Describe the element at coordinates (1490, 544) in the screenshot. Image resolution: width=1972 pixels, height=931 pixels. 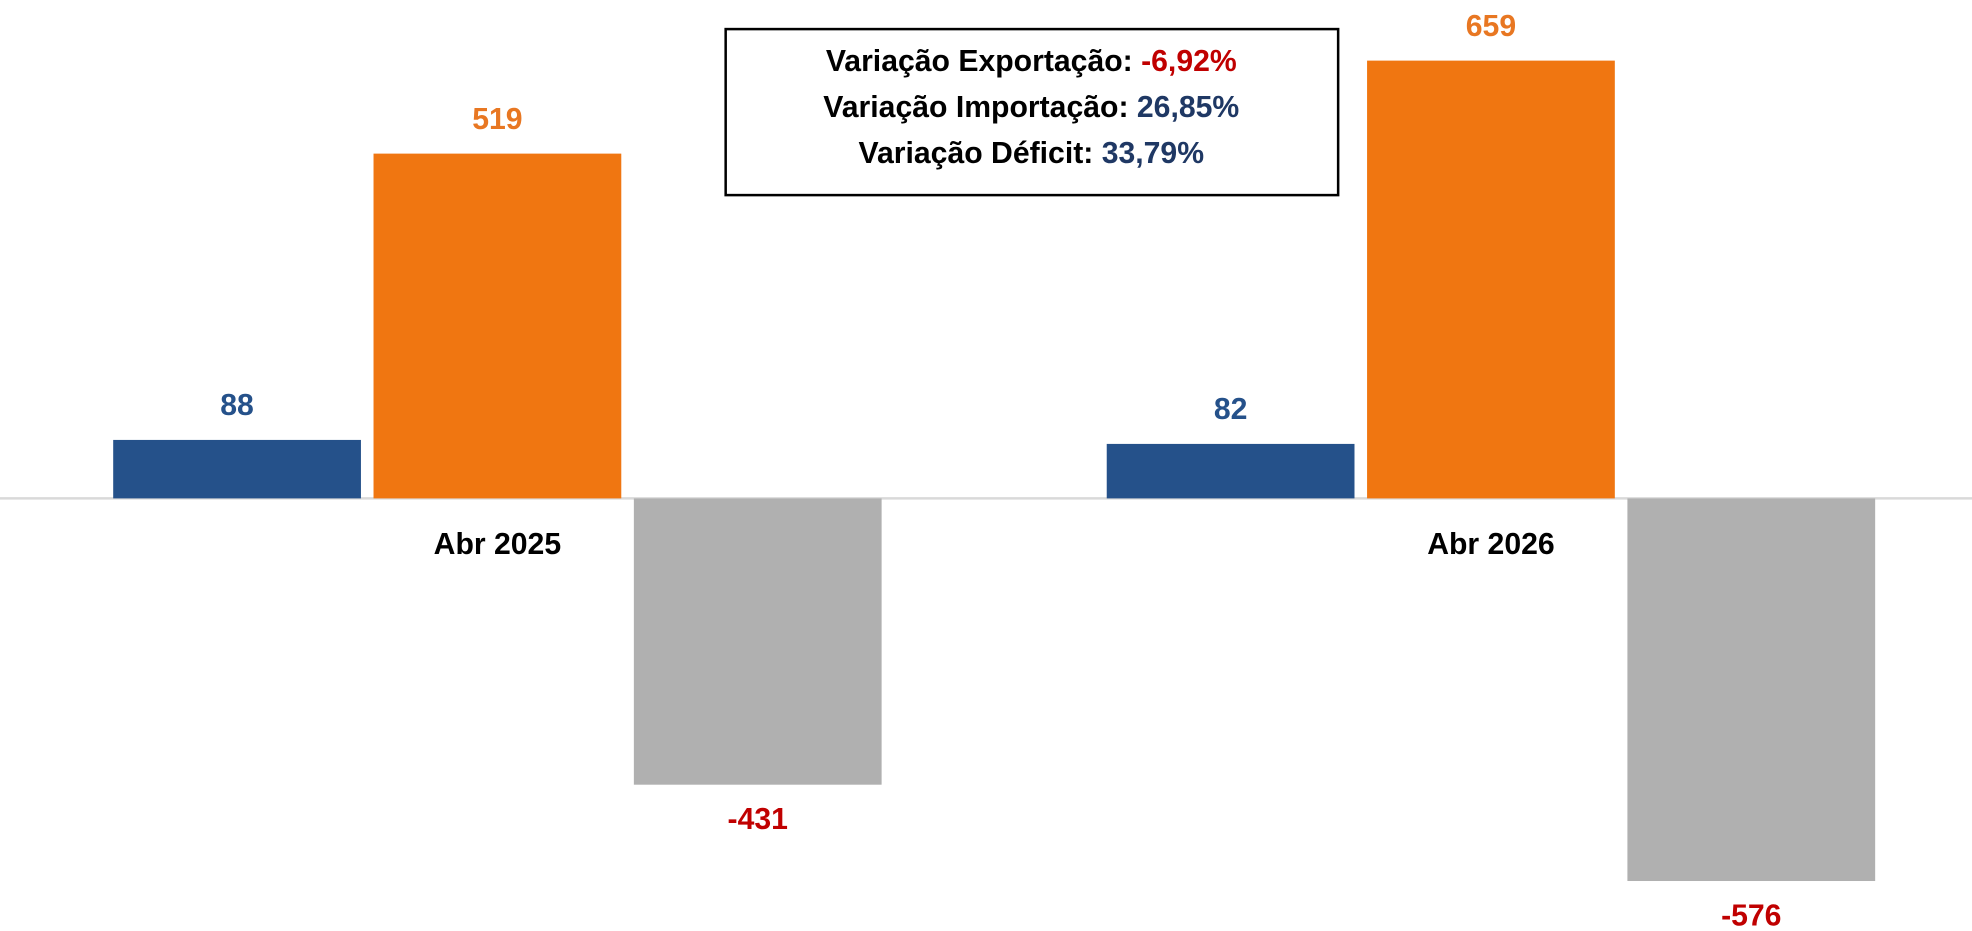
I see `x-tick-label: Abr 2026` at that location.